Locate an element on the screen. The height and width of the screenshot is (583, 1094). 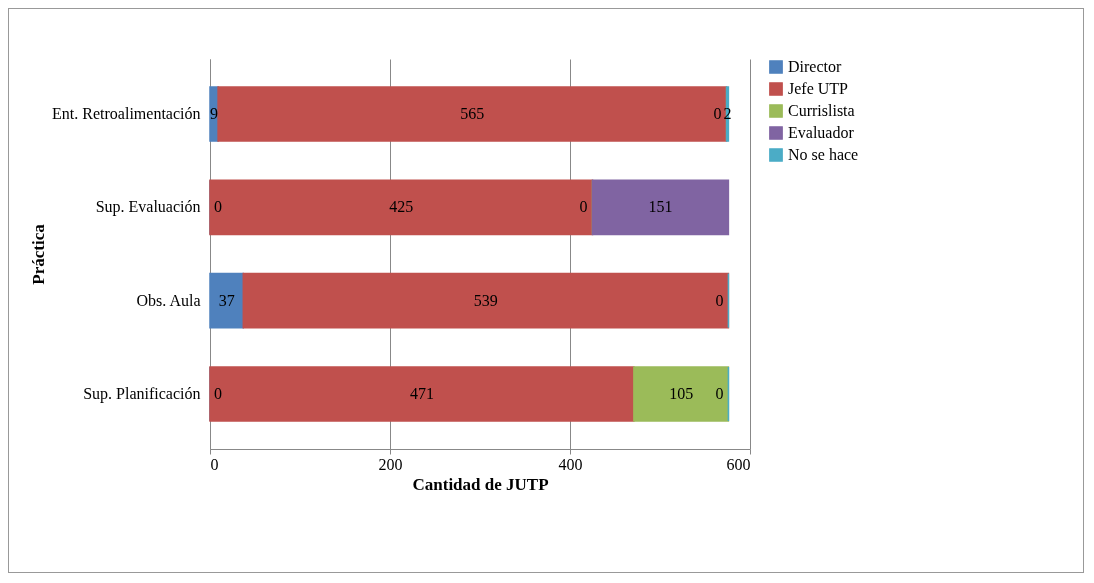
legend-label: Evaluador is located at coordinates (821, 132).